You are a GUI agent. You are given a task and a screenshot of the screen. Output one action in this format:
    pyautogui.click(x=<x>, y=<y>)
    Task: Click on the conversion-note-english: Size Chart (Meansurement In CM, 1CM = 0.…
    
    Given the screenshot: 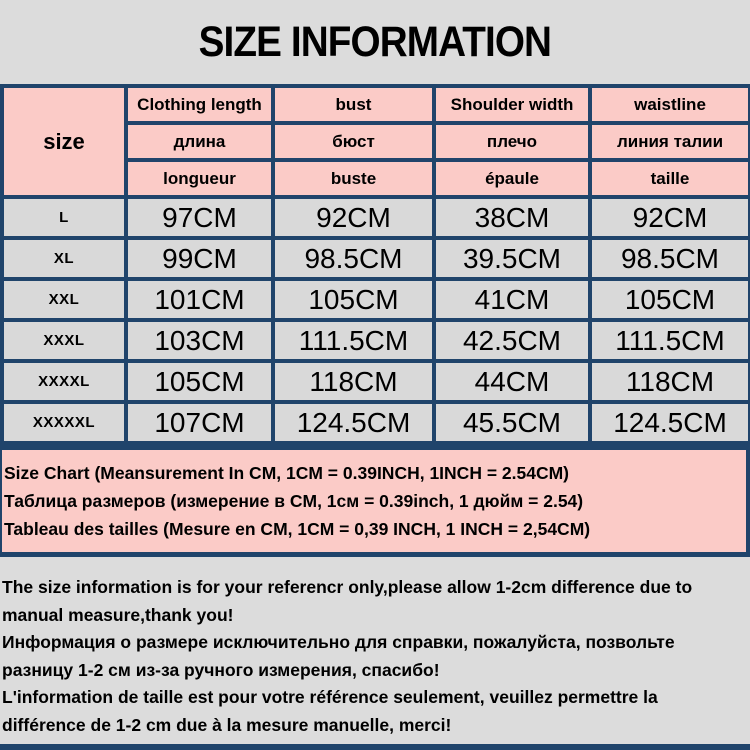 What is the action you would take?
    pyautogui.click(x=286, y=473)
    